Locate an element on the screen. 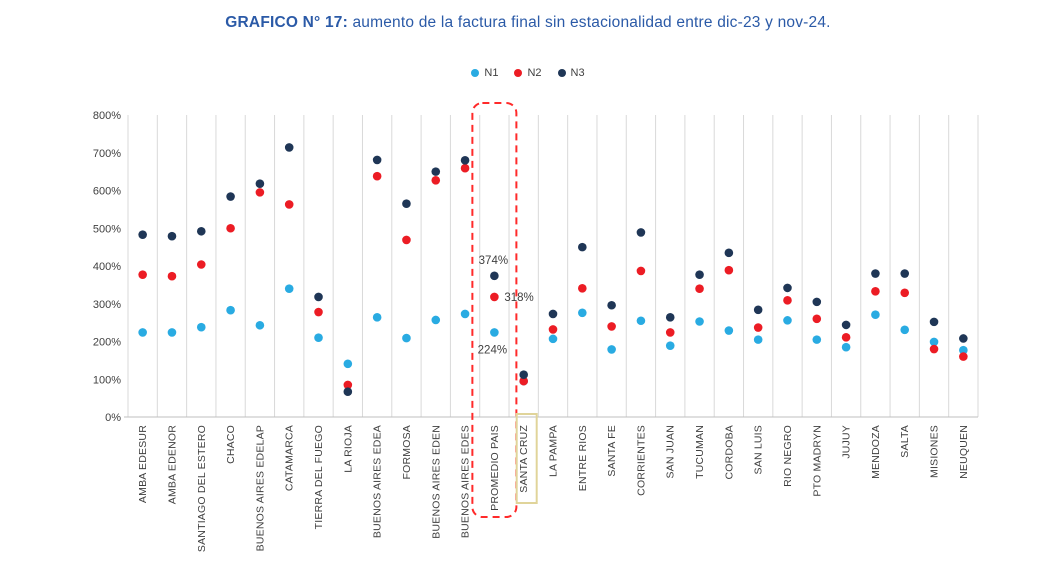 Image resolution: width=1056 pixels, height=575 pixels. x-label-13: SANTA CRUZ is located at coordinates (524, 459).